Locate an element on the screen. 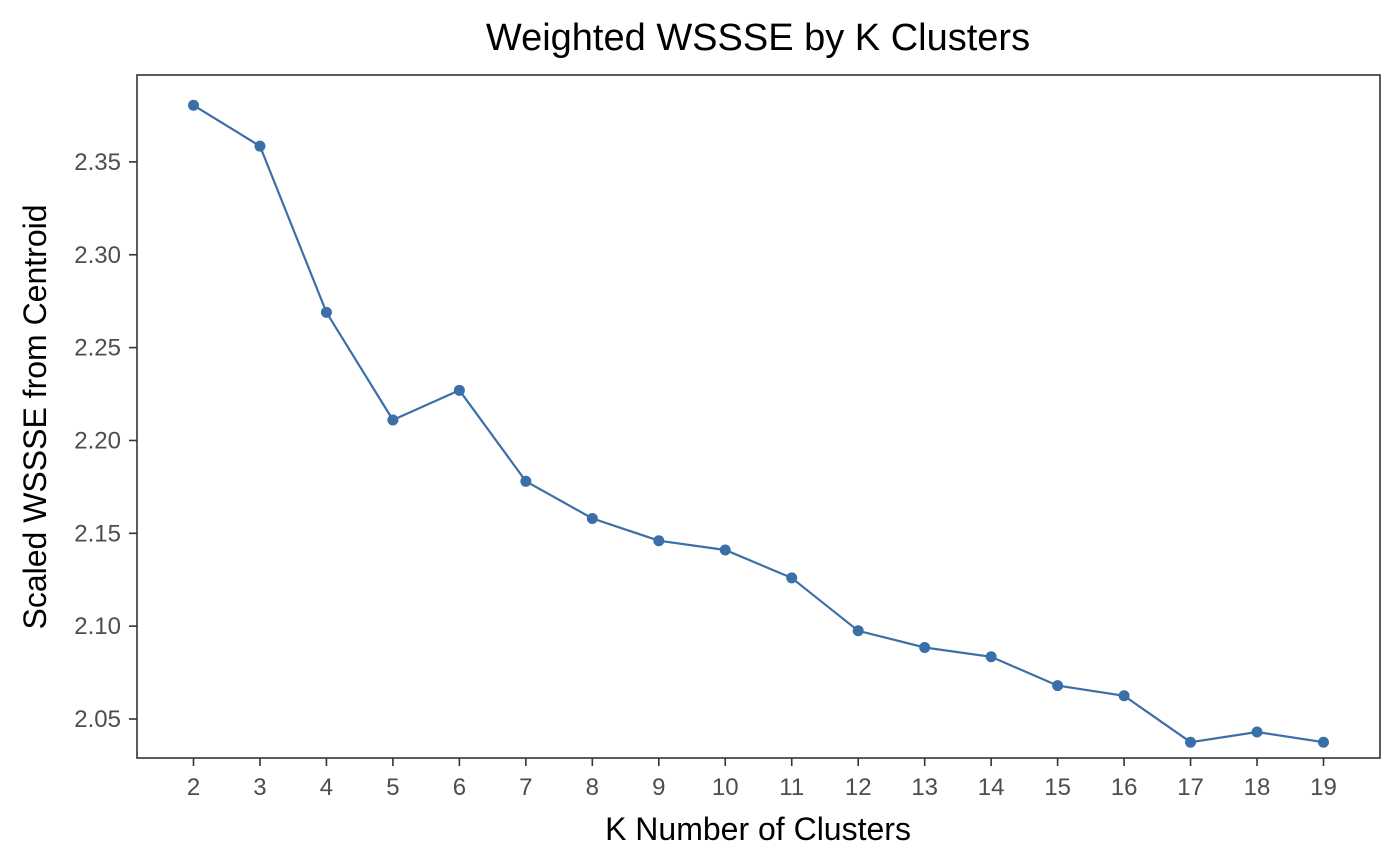  x-tick-label: 4 is located at coordinates (326, 787).